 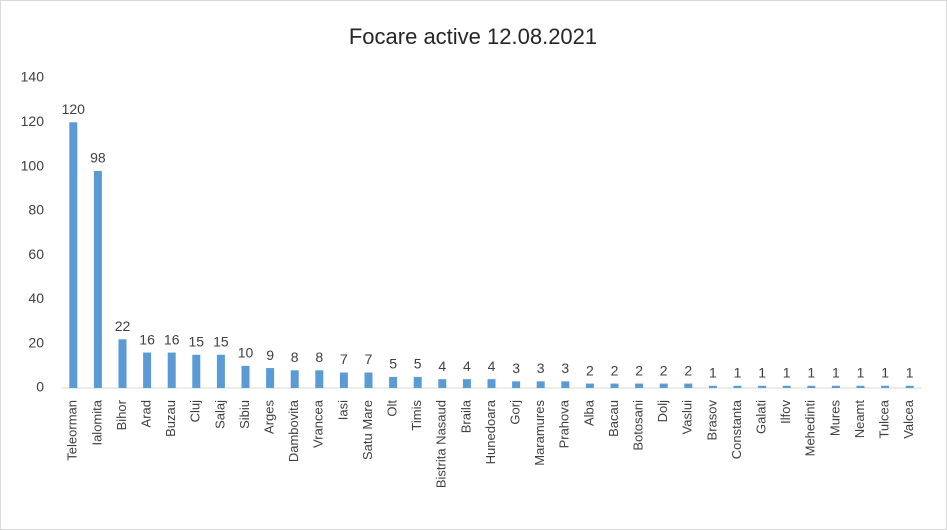 What do you see at coordinates (195, 411) in the screenshot?
I see `x-tick-label: Cluj` at bounding box center [195, 411].